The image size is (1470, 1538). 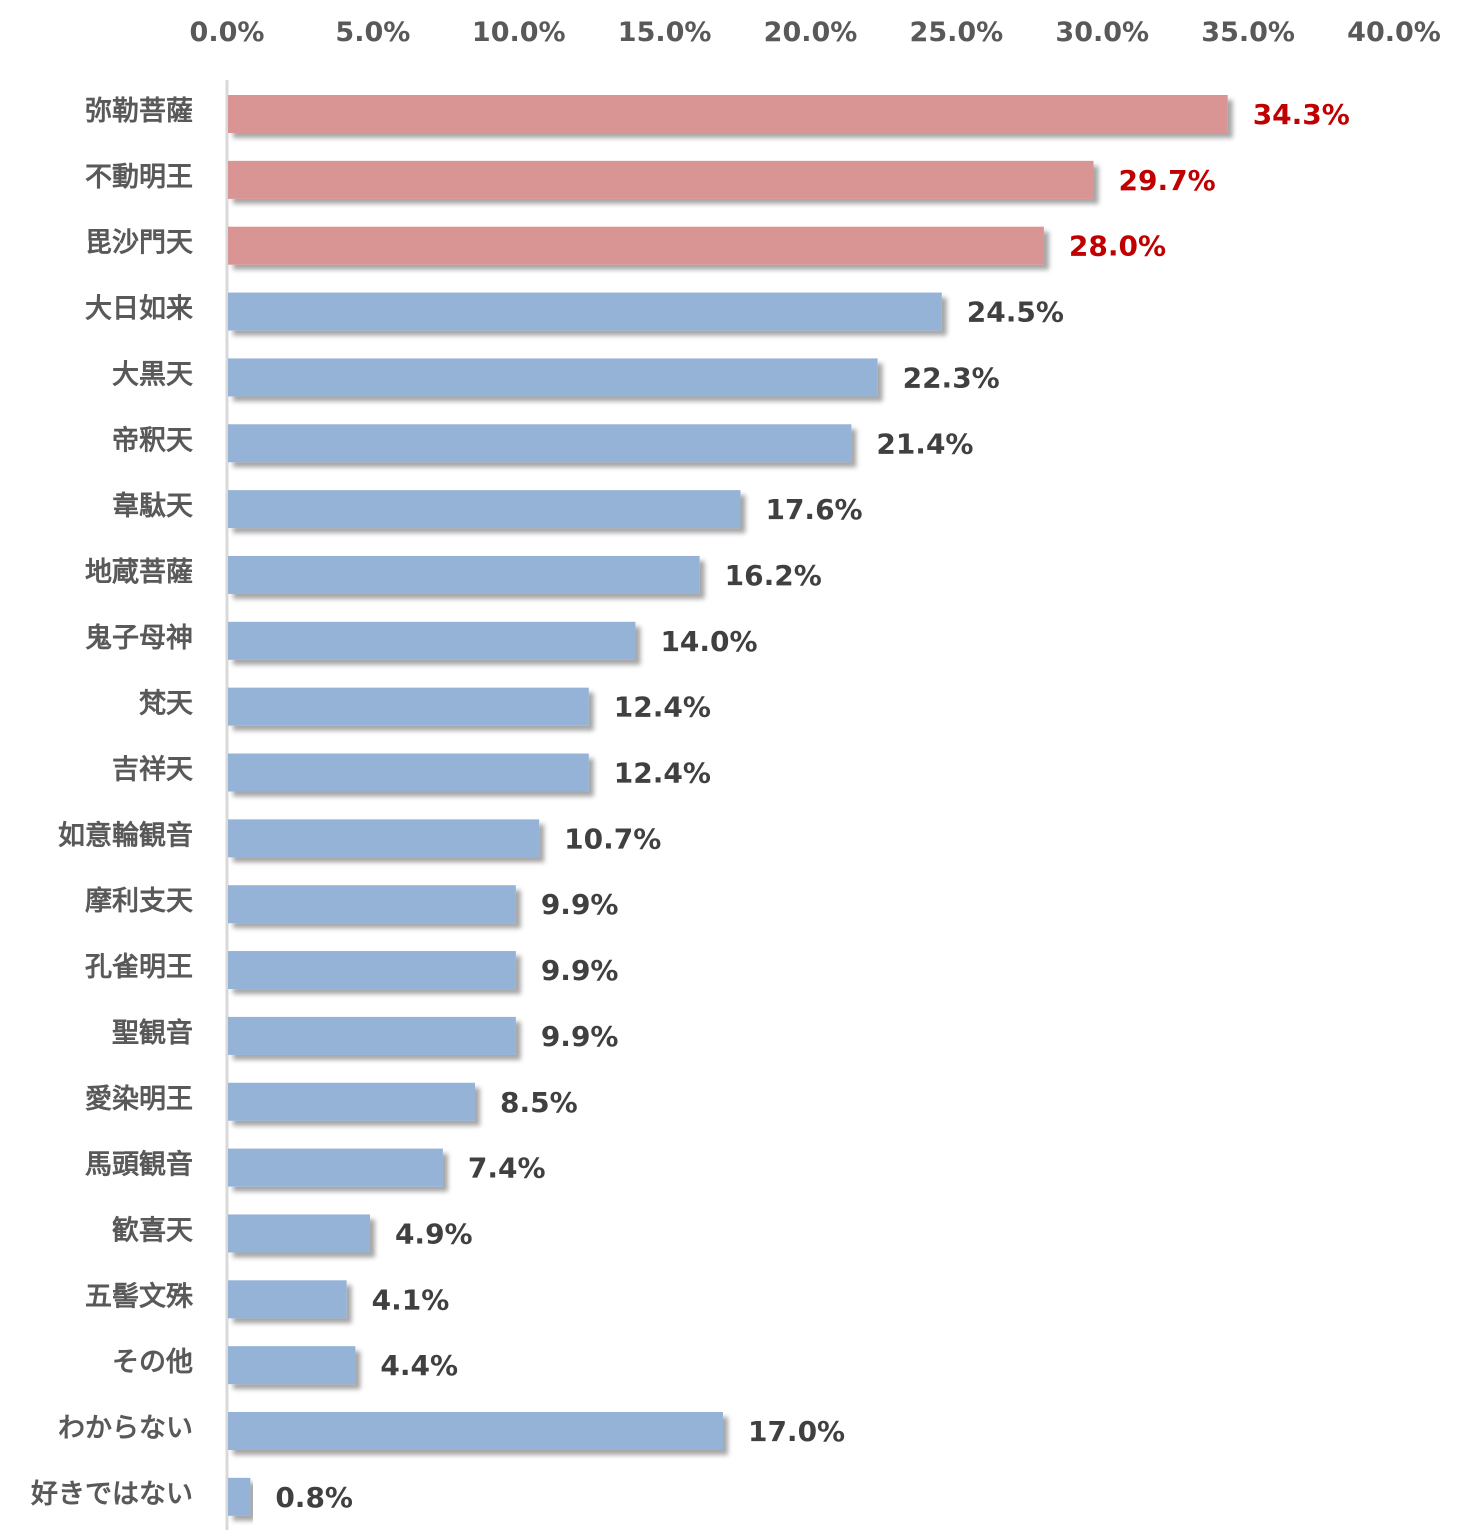 What do you see at coordinates (1102, 32) in the screenshot?
I see `x-tick-label: 30.0%` at bounding box center [1102, 32].